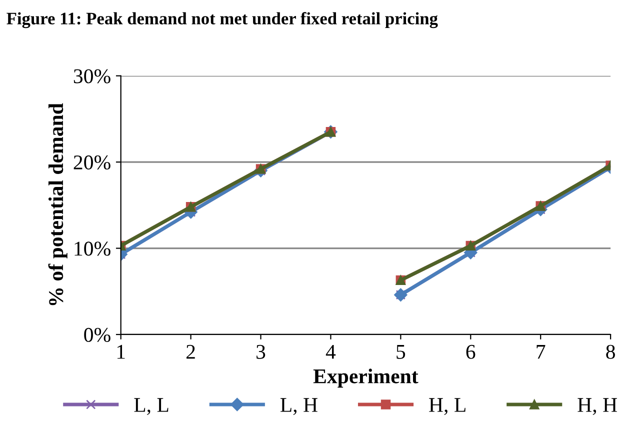 The height and width of the screenshot is (446, 636). I want to click on y-tick-label: 0%, so click(97, 335).